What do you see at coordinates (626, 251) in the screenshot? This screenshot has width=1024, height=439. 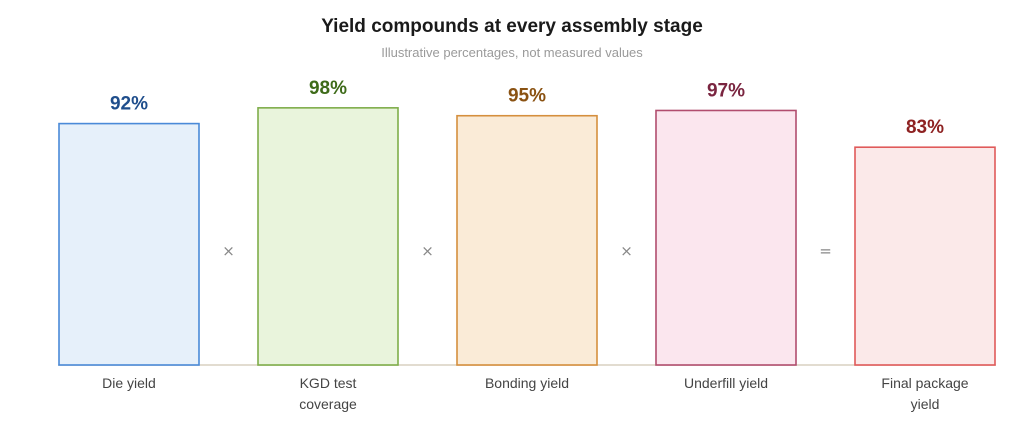 I see `operator-3: ×` at bounding box center [626, 251].